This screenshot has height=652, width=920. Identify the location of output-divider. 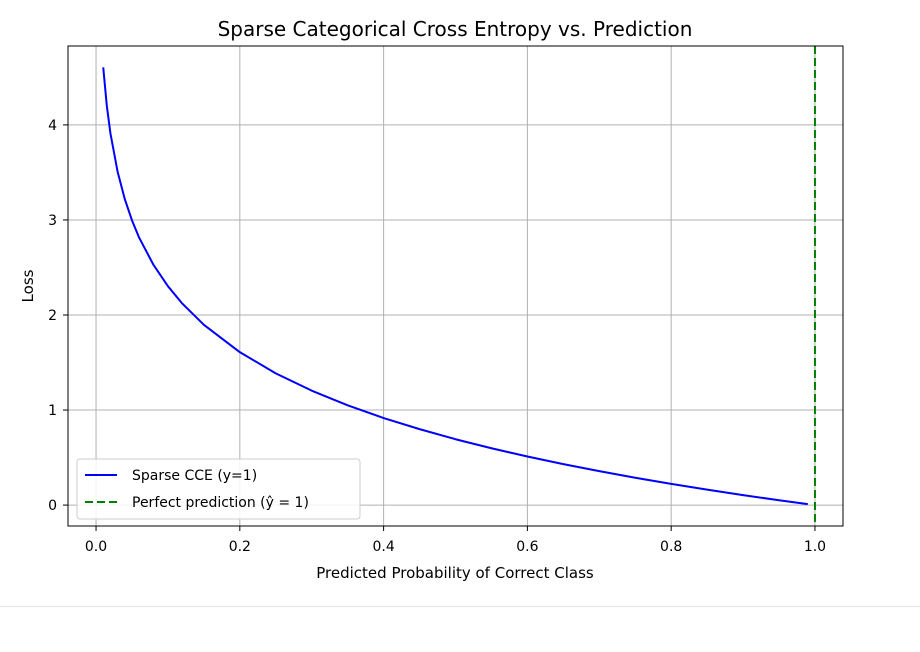
(460, 606).